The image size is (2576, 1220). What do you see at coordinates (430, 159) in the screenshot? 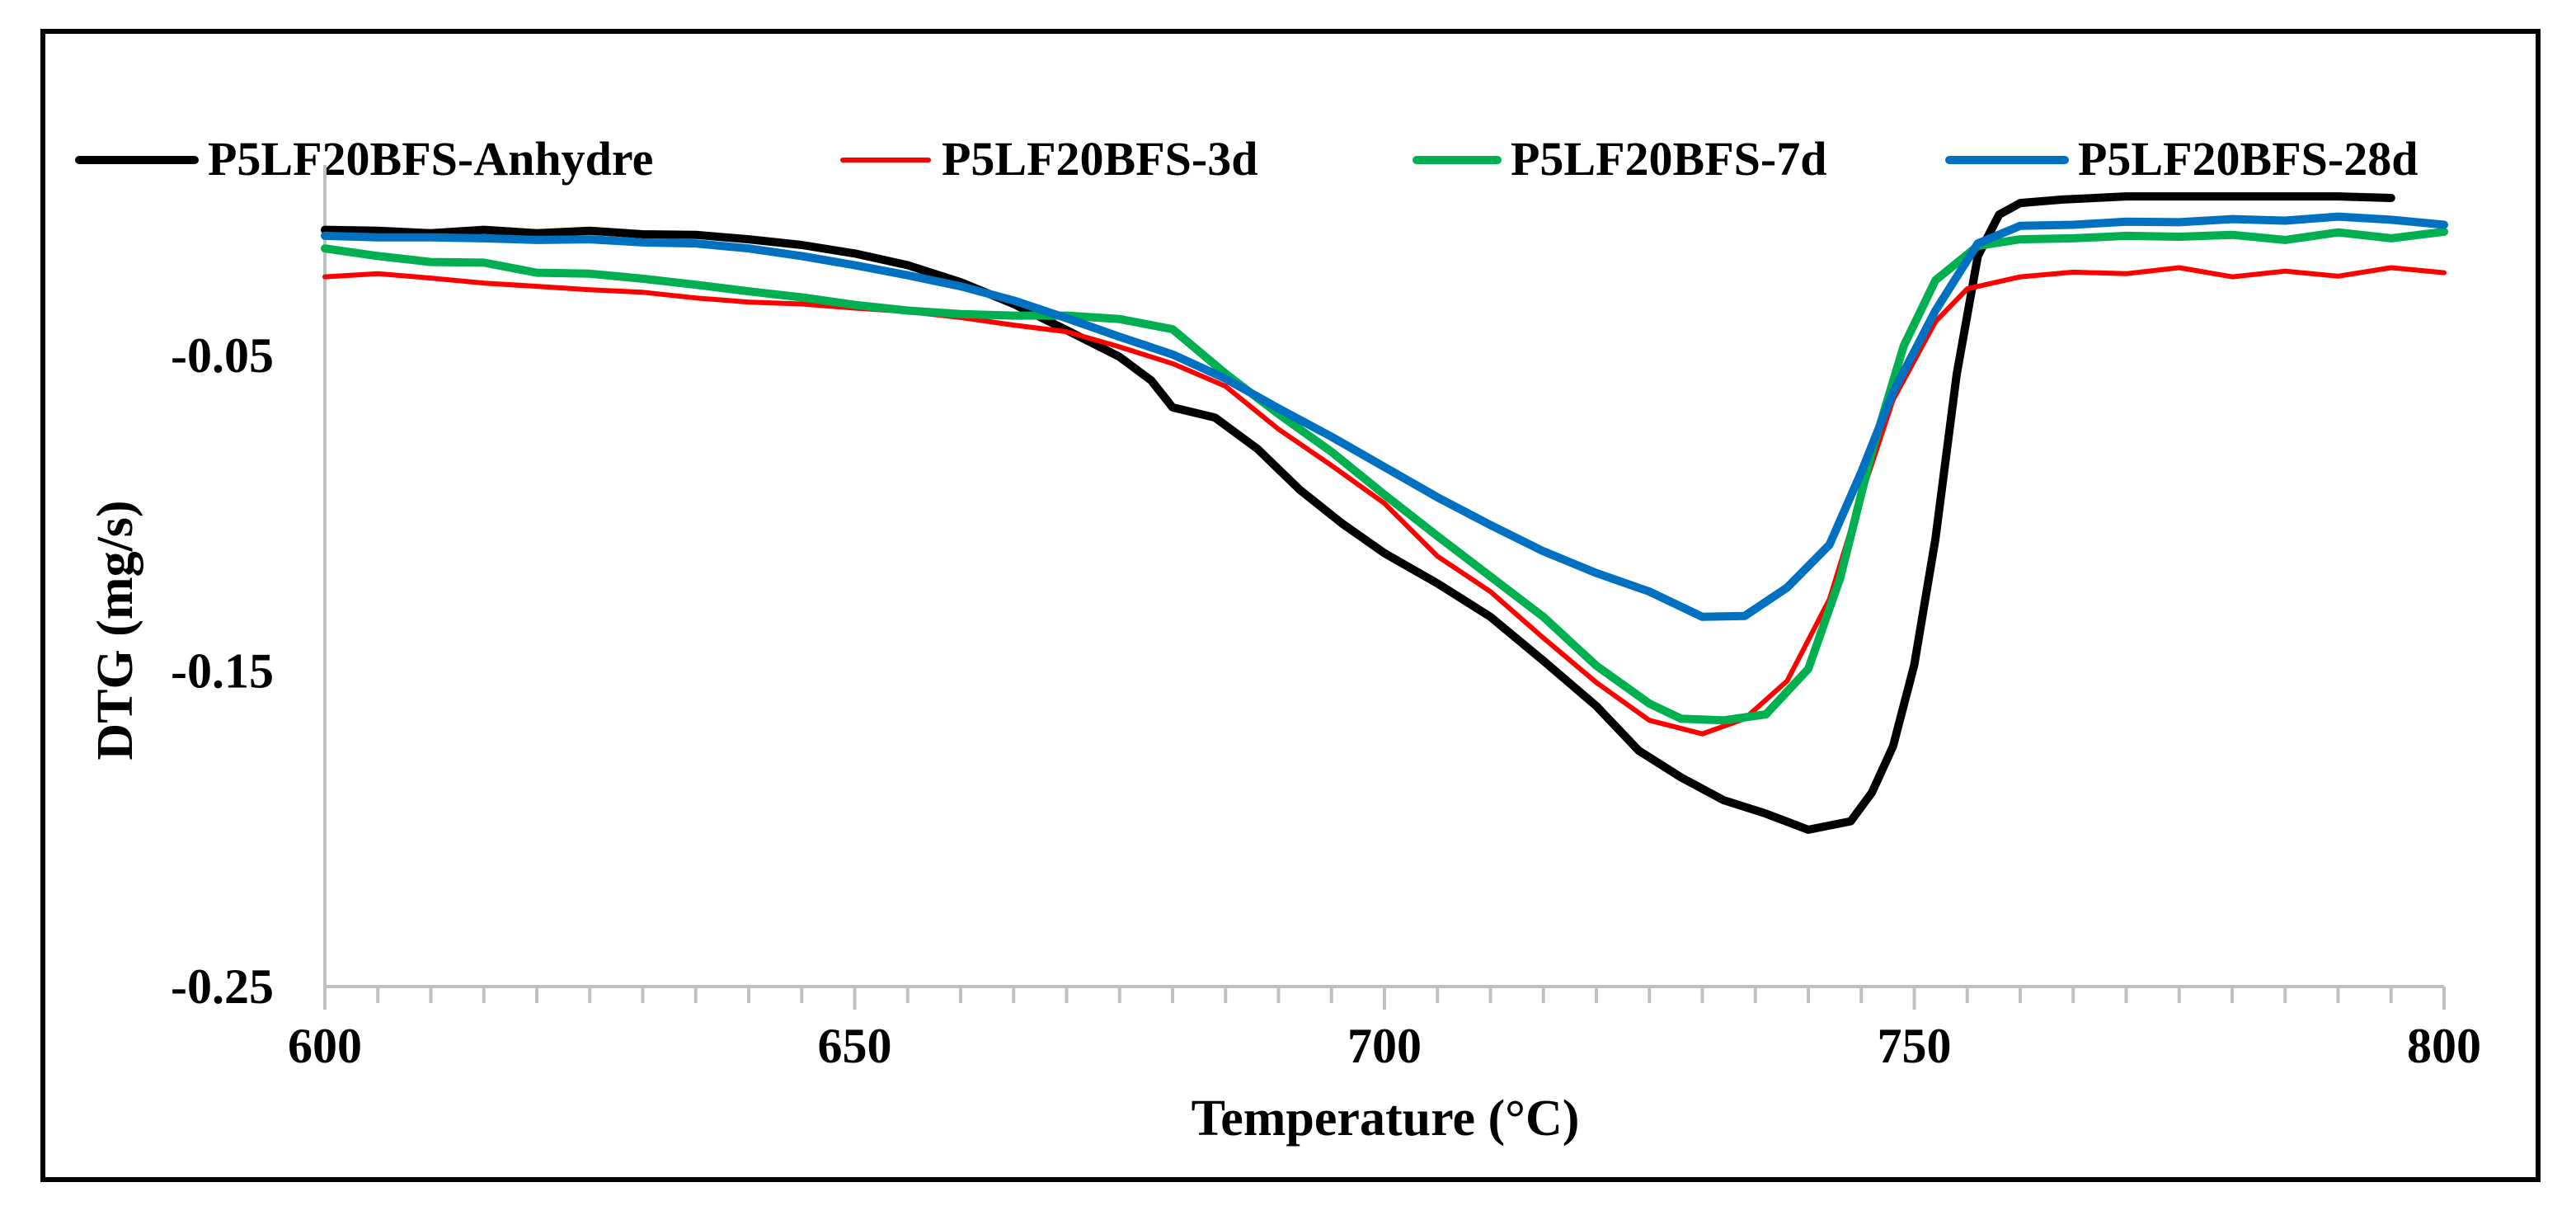
I see `legend-label-1: P5LF20BFS-Anhydre` at bounding box center [430, 159].